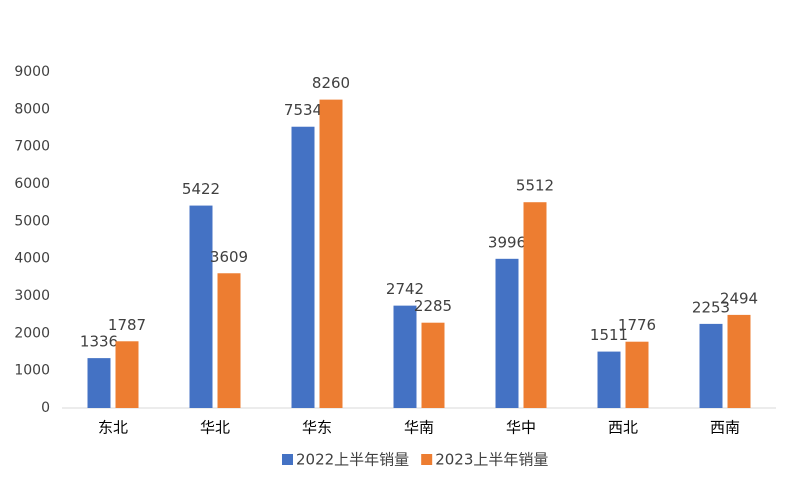 The width and height of the screenshot is (800, 480). Describe the element at coordinates (127, 325) in the screenshot. I see `data-label: 1787` at that location.